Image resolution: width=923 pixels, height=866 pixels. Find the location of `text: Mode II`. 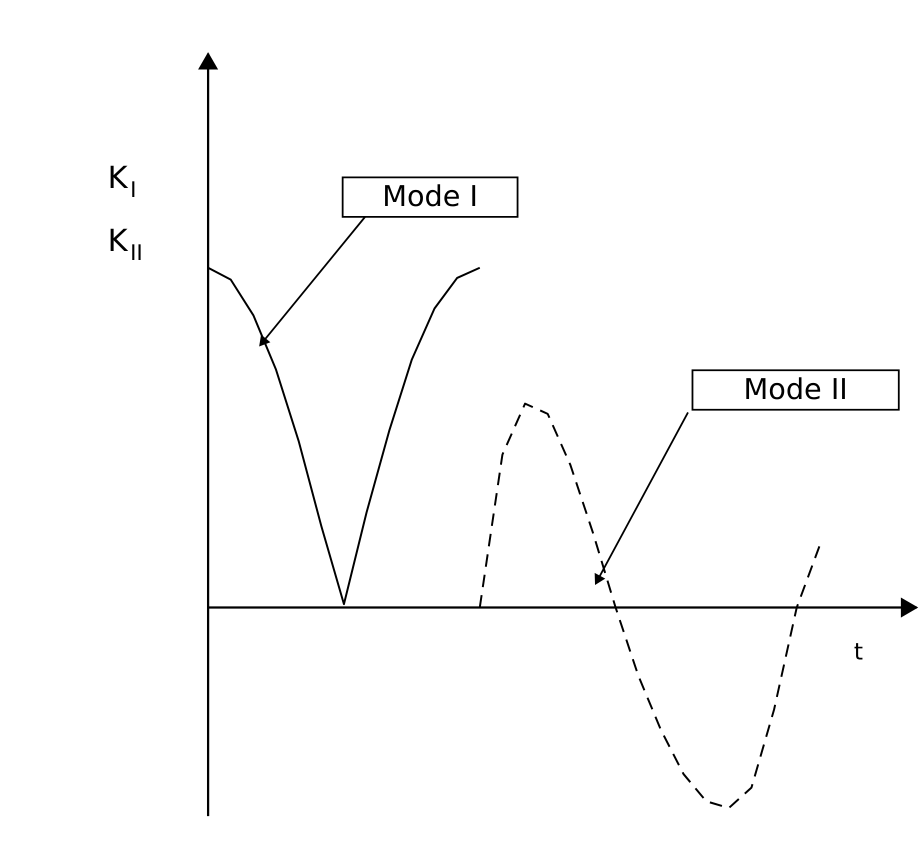

text: Mode II is located at coordinates (796, 389).